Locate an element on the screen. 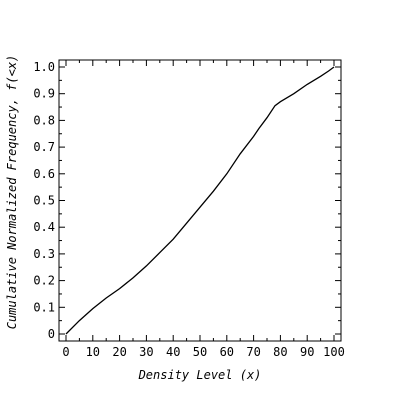 The image size is (400, 400). x-tick-label: 90 is located at coordinates (307, 352).